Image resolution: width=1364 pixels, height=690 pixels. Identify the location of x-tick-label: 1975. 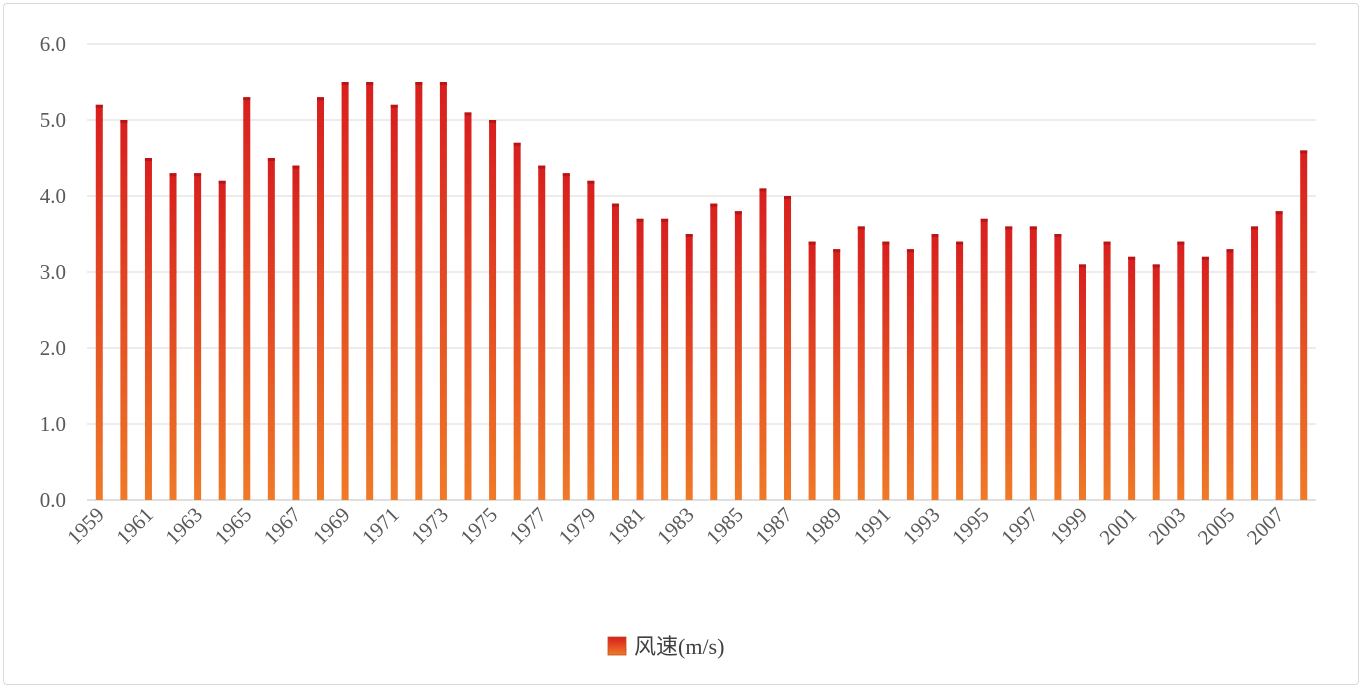
(478, 526).